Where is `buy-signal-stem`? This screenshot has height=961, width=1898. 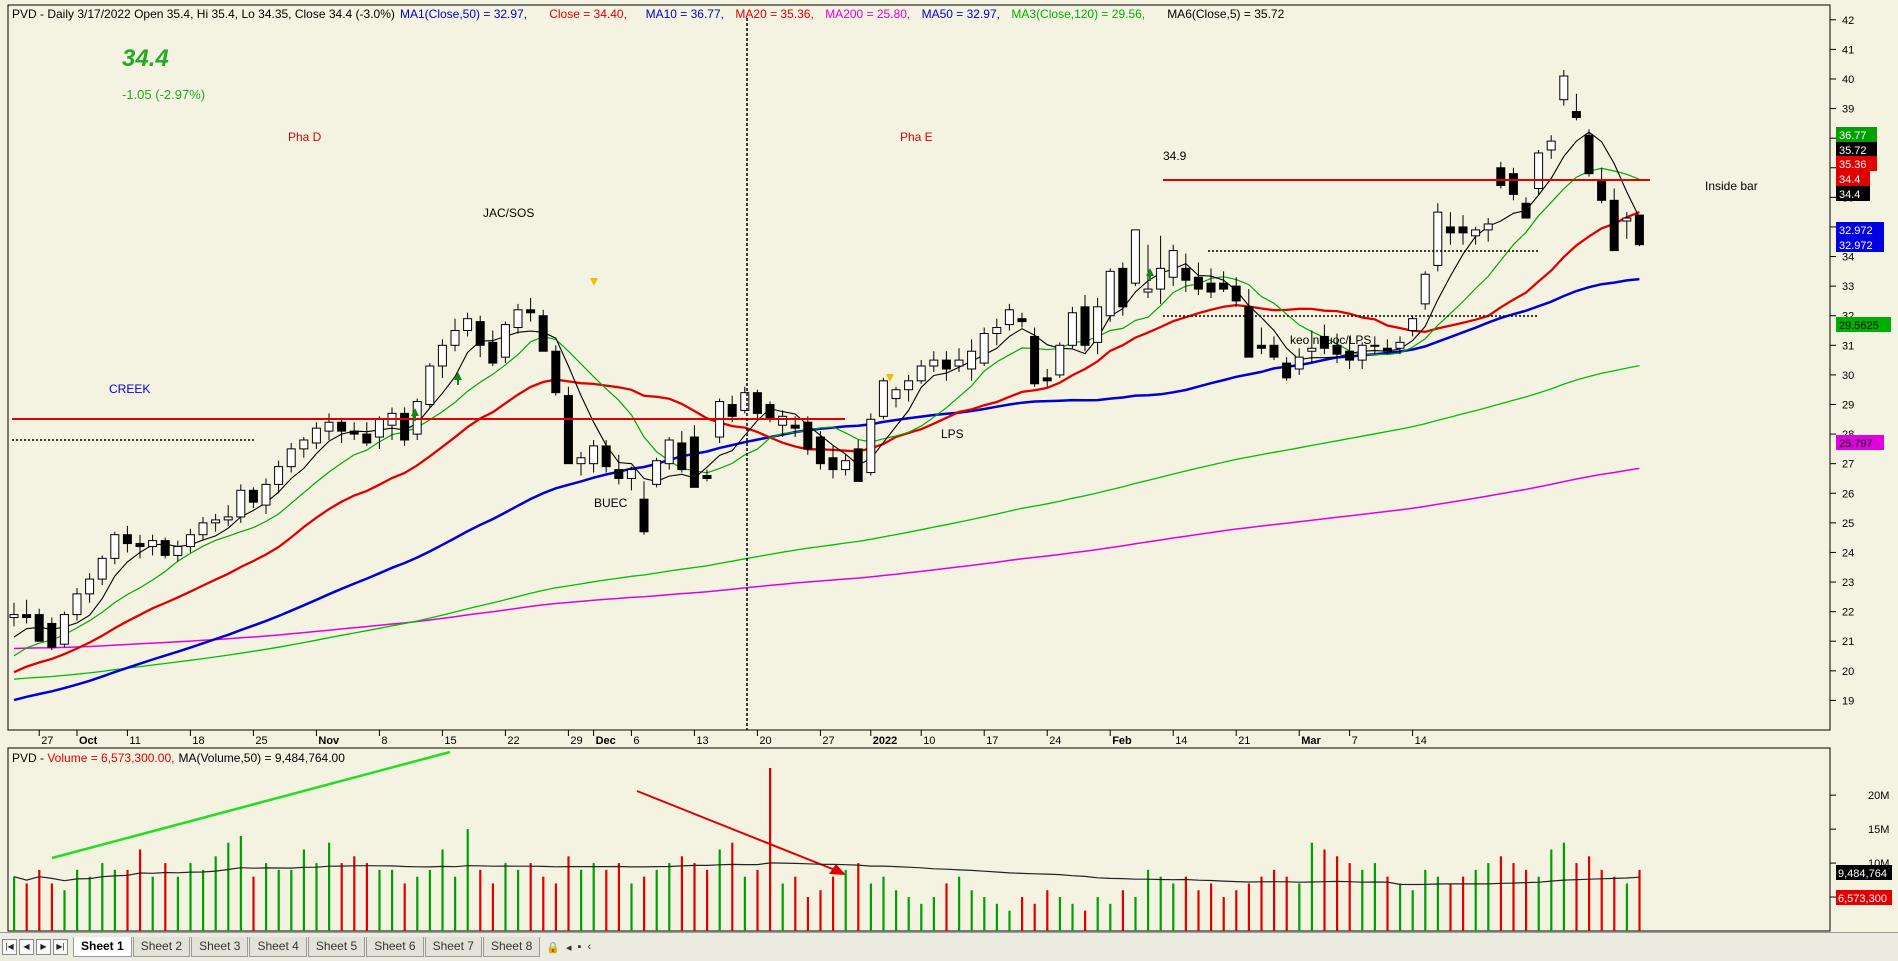 buy-signal-stem is located at coordinates (1150, 278).